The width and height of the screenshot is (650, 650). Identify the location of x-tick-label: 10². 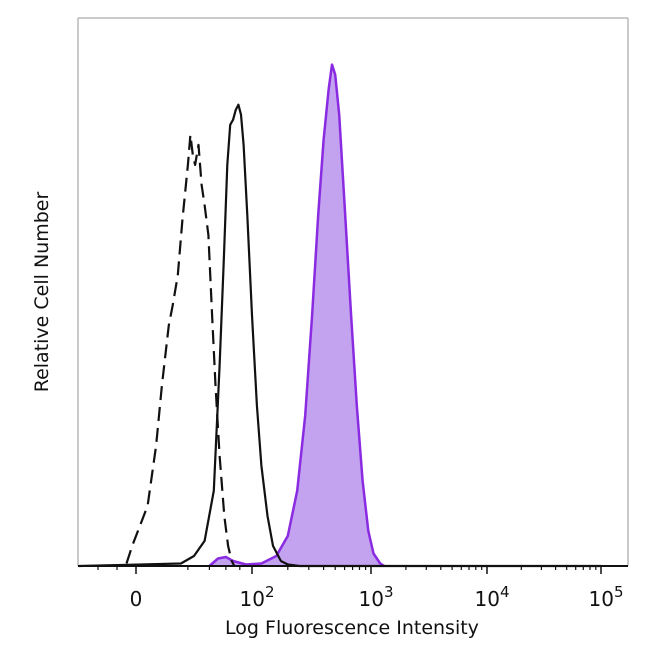
(257, 597).